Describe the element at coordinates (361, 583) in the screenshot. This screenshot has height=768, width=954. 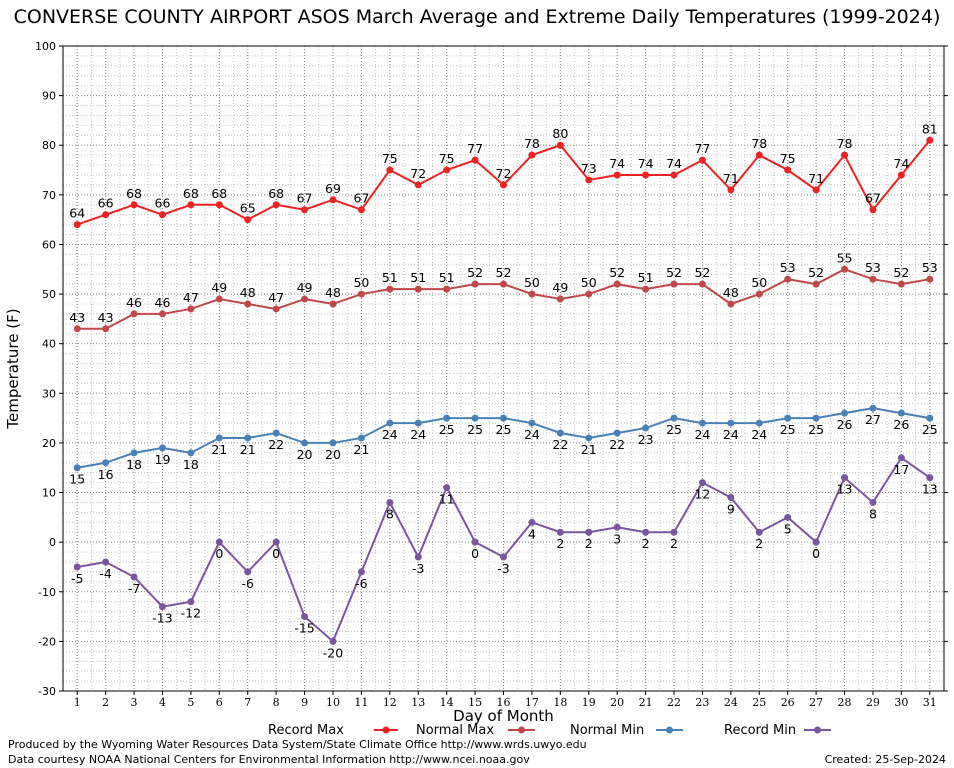
I see `record-min-data-label: -6` at that location.